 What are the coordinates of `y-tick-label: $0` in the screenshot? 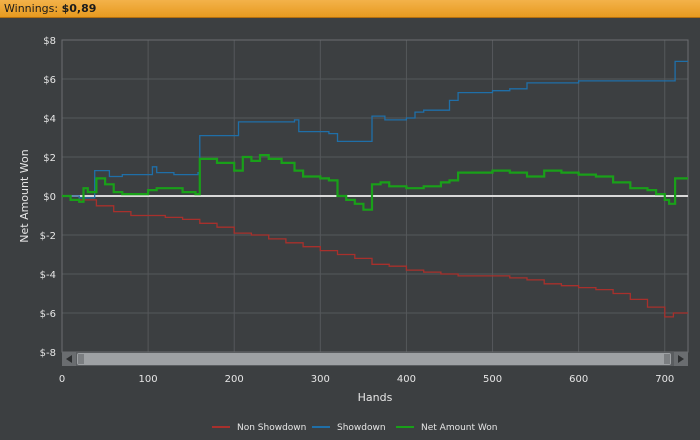 It's located at (49, 197).